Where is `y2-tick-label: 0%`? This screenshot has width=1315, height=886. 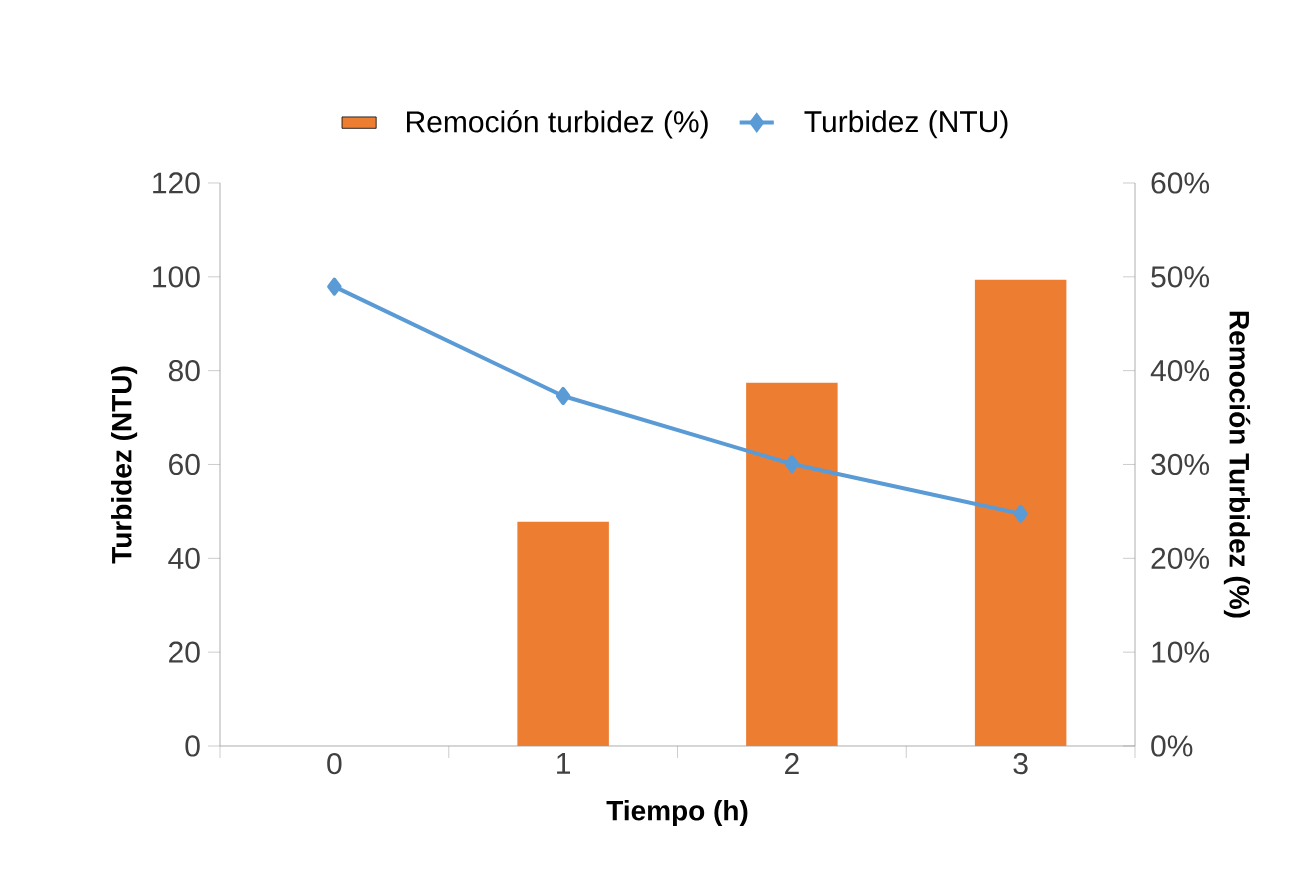 y2-tick-label: 0% is located at coordinates (1172, 746).